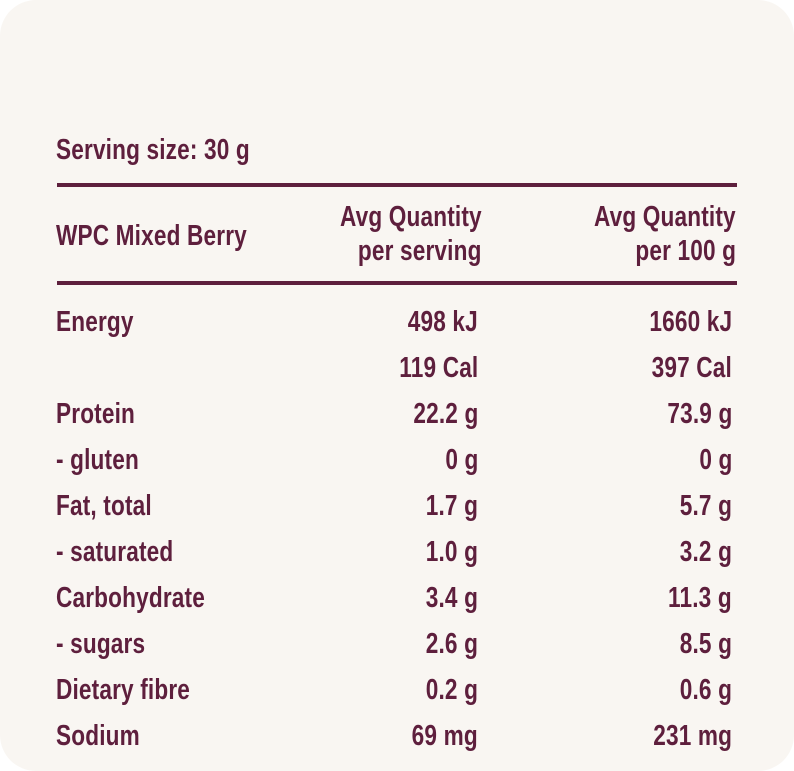 The height and width of the screenshot is (771, 794). Describe the element at coordinates (700, 598) in the screenshot. I see `per-100g-value: 11.3 g` at that location.